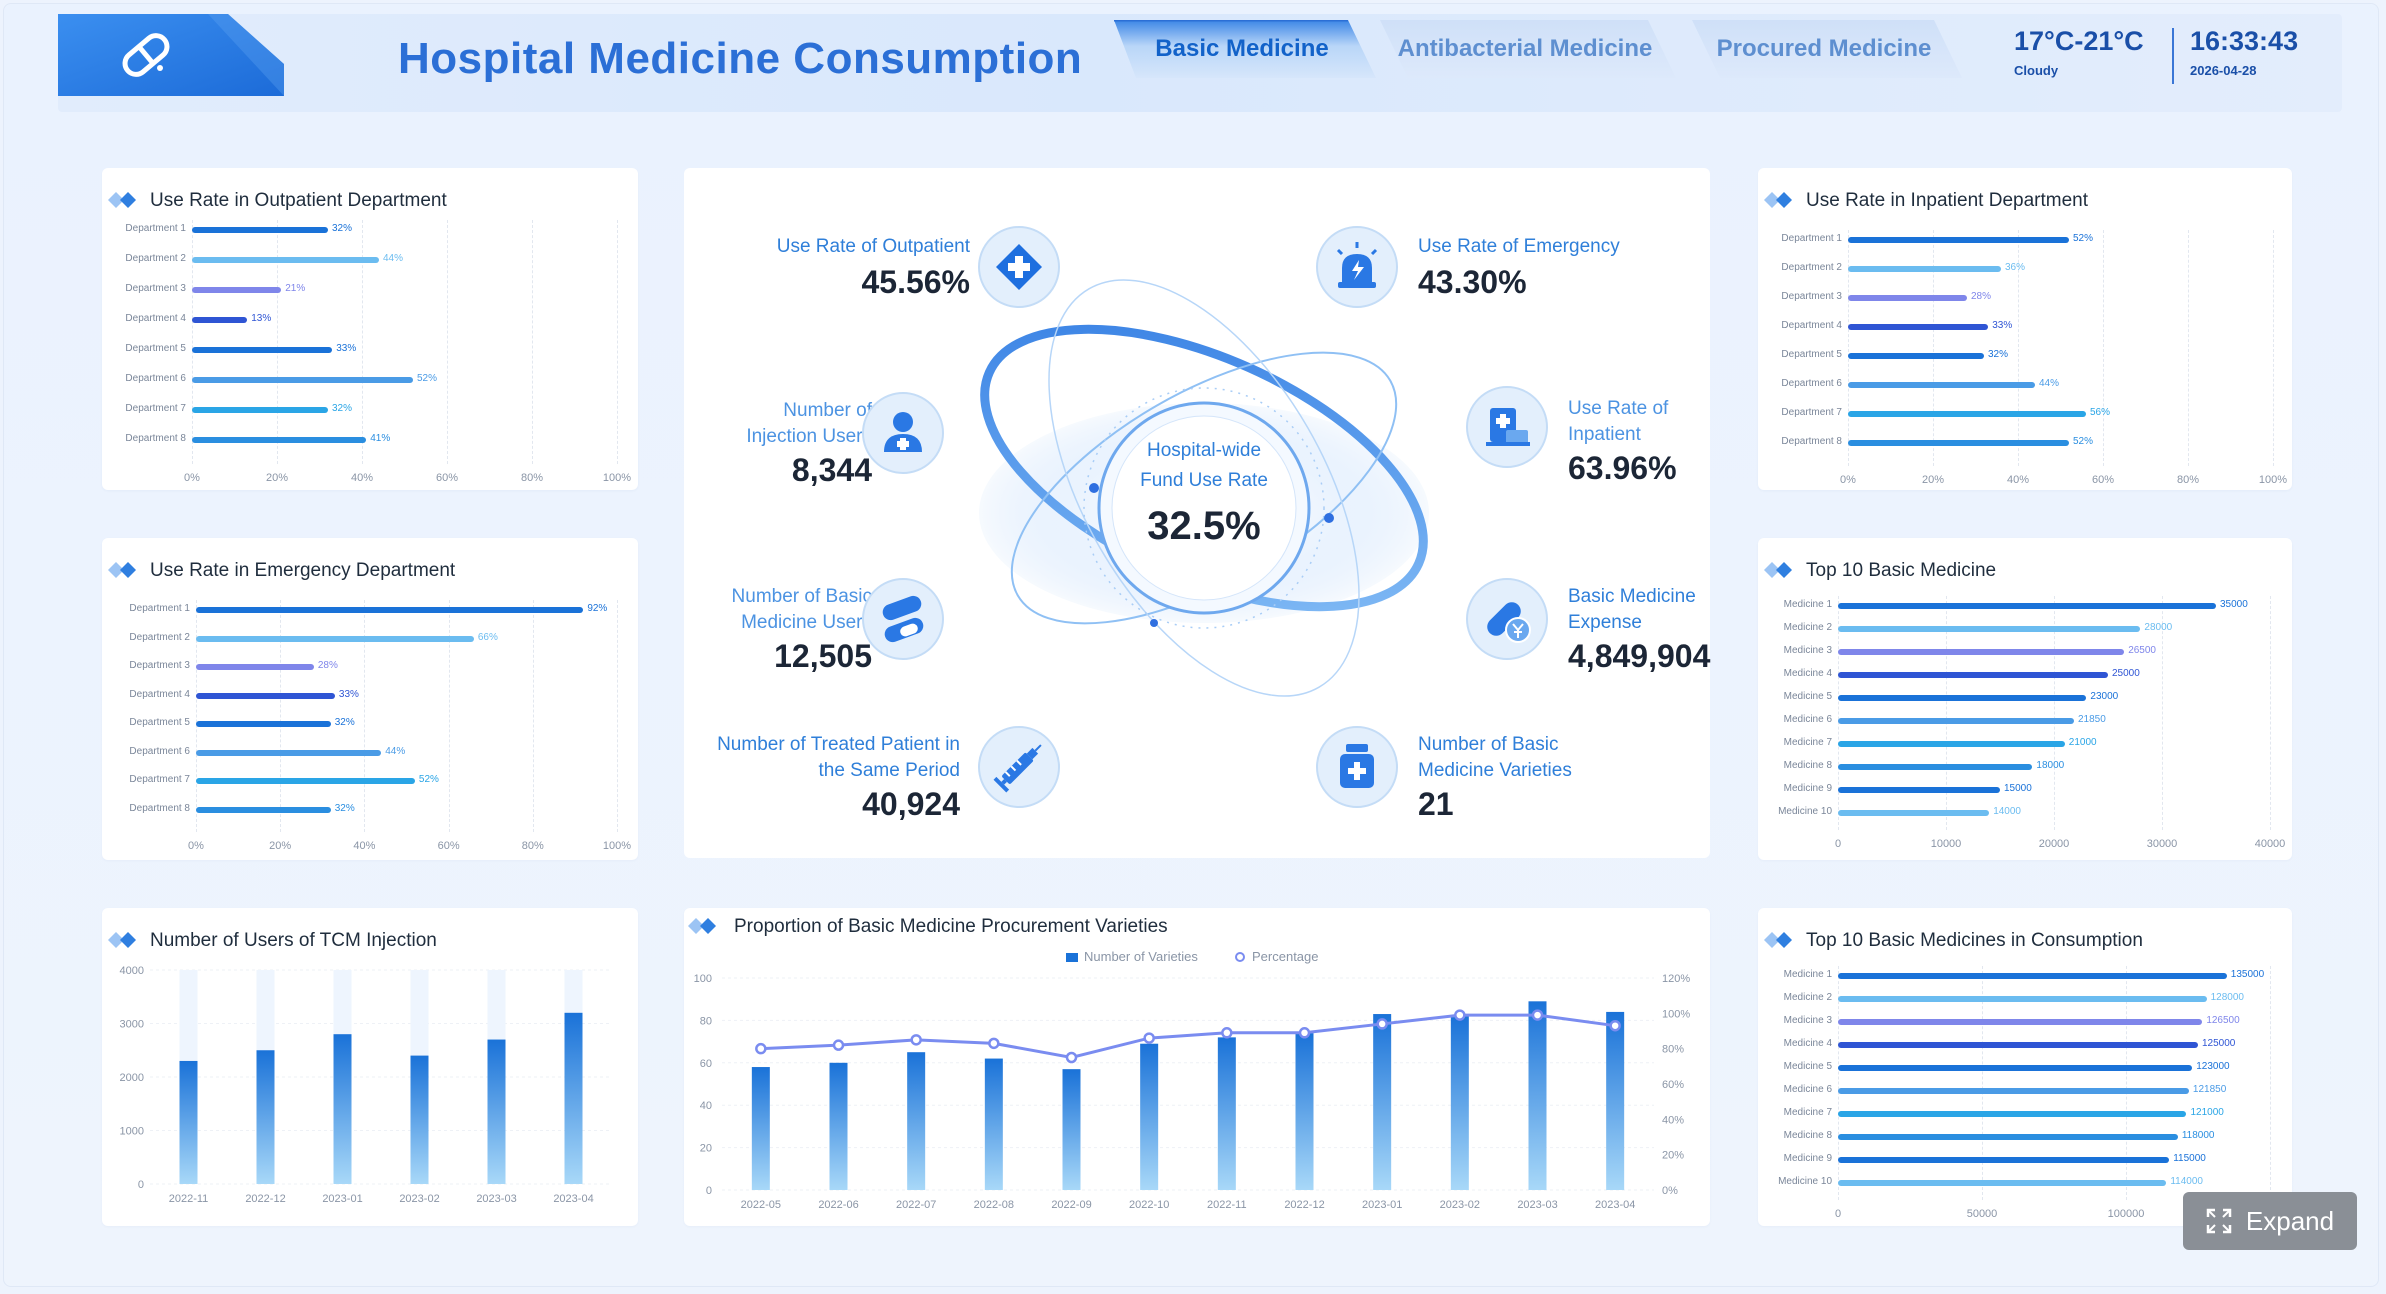 Image resolution: width=2386 pixels, height=1294 pixels. I want to click on category-label: Medicine 5, so click(1807, 1066).